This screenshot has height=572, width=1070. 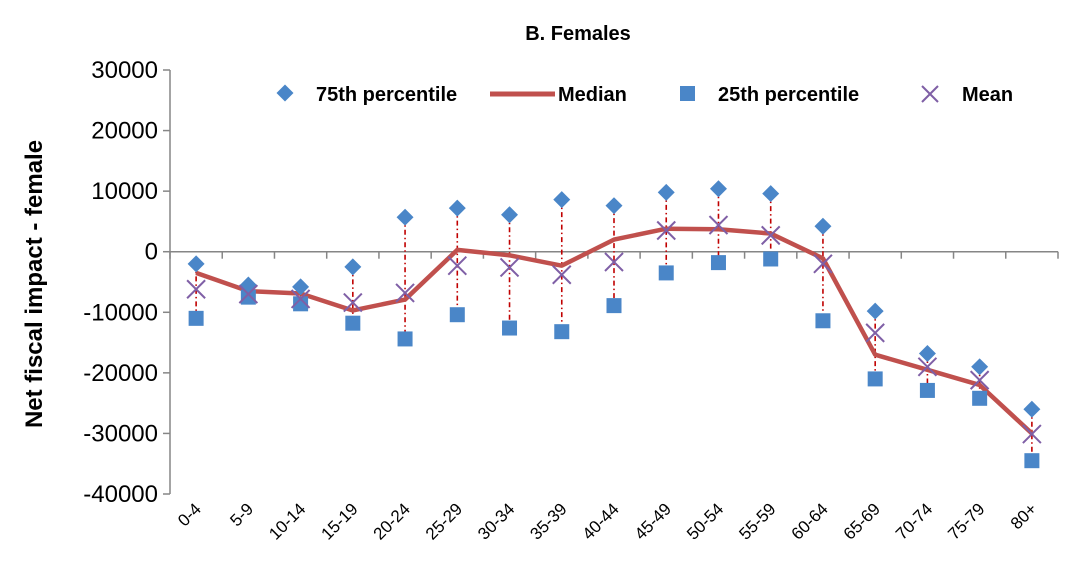 What do you see at coordinates (120, 373) in the screenshot?
I see `y-tick-label: -20000` at bounding box center [120, 373].